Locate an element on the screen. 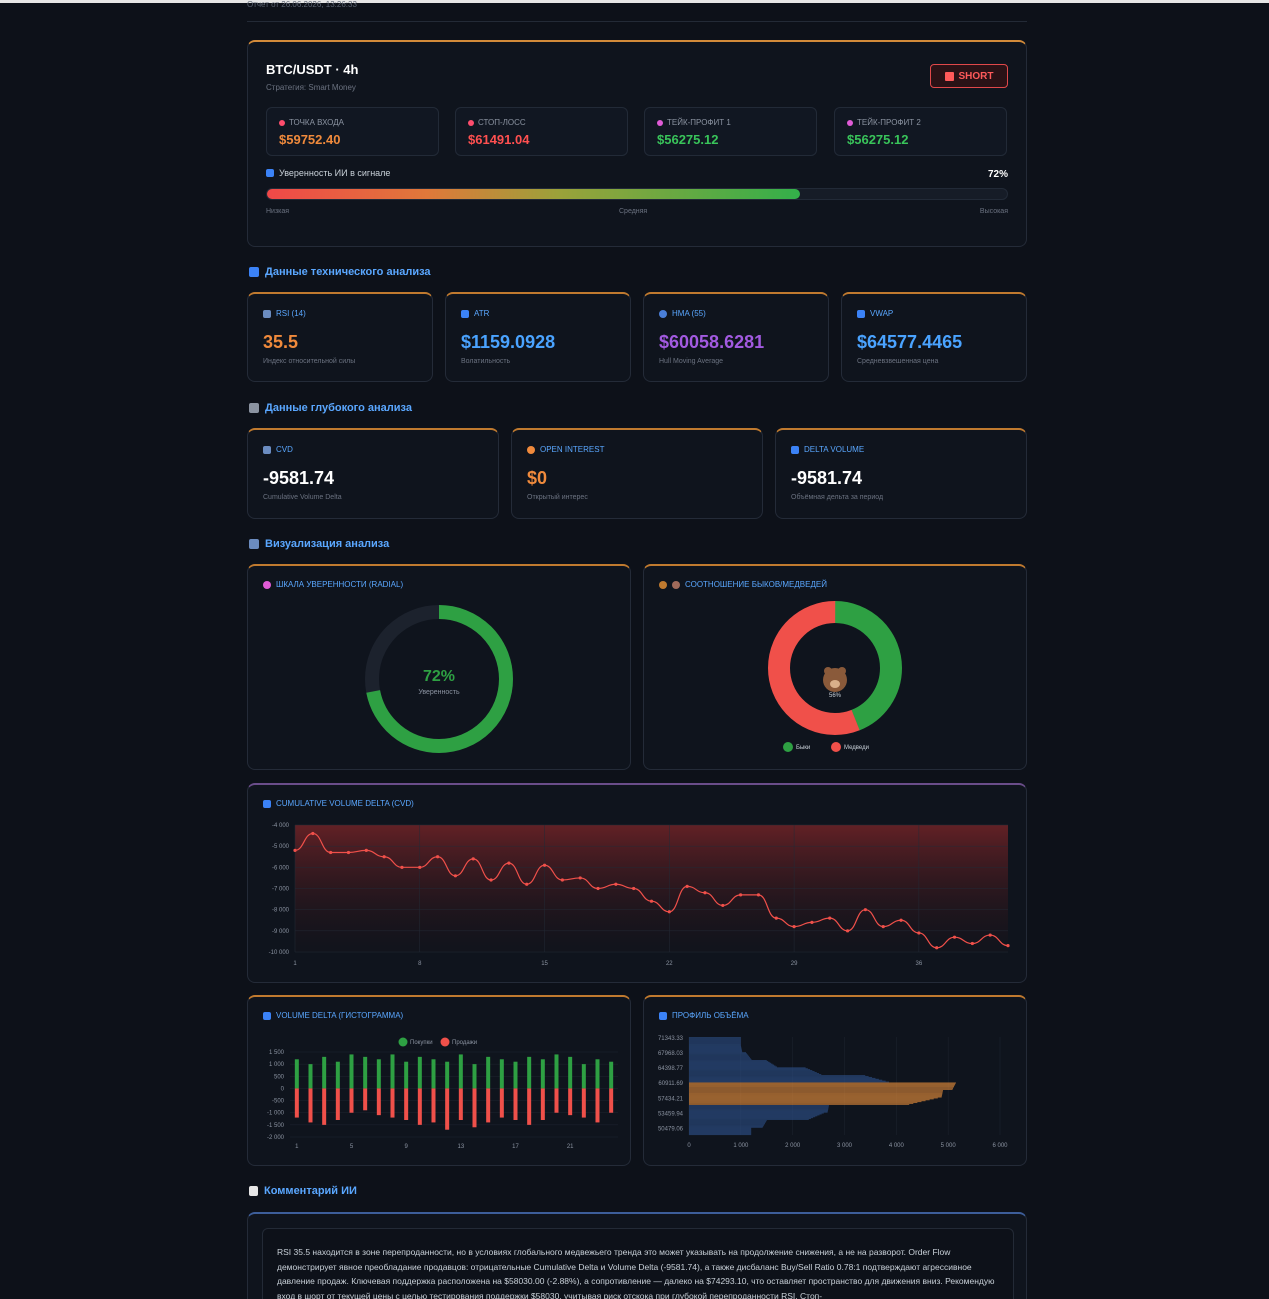 The height and width of the screenshot is (1299, 1269). short-button: SHORT is located at coordinates (969, 76).